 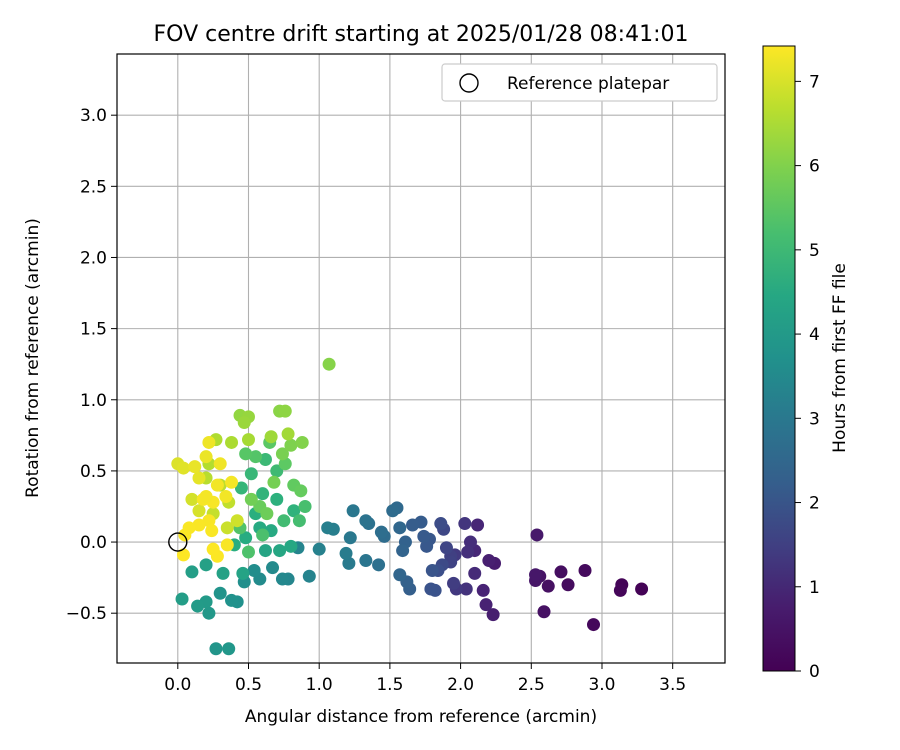 I want to click on legend: Reference platepar, so click(x=579, y=82).